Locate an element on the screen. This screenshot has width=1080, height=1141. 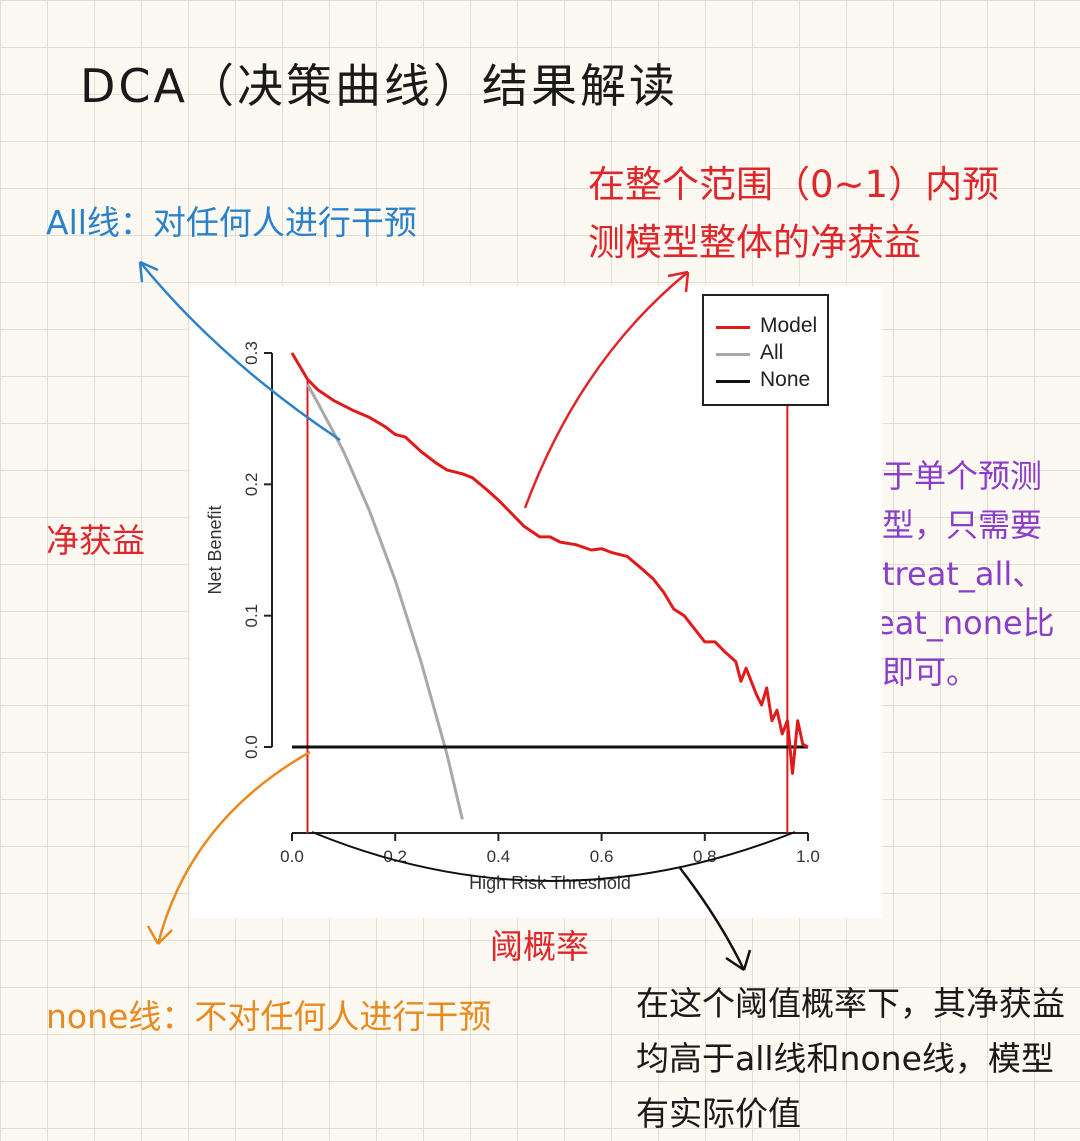
annotation-net-benefit: 净获益 is located at coordinates (95, 540).